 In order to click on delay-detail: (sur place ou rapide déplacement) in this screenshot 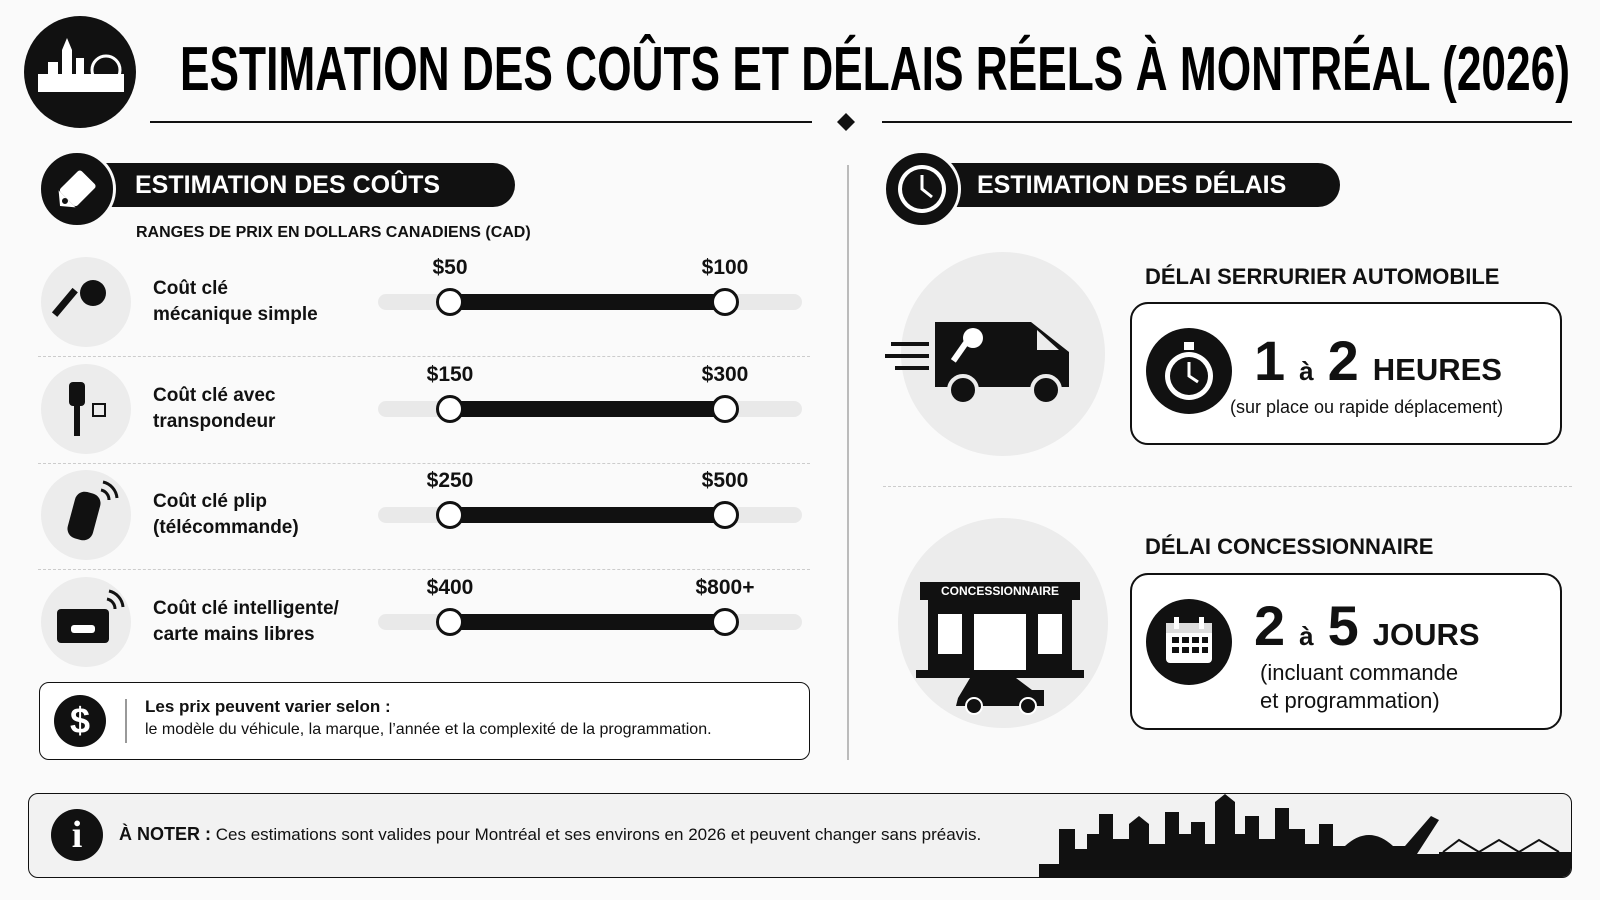, I will do `click(1366, 407)`.